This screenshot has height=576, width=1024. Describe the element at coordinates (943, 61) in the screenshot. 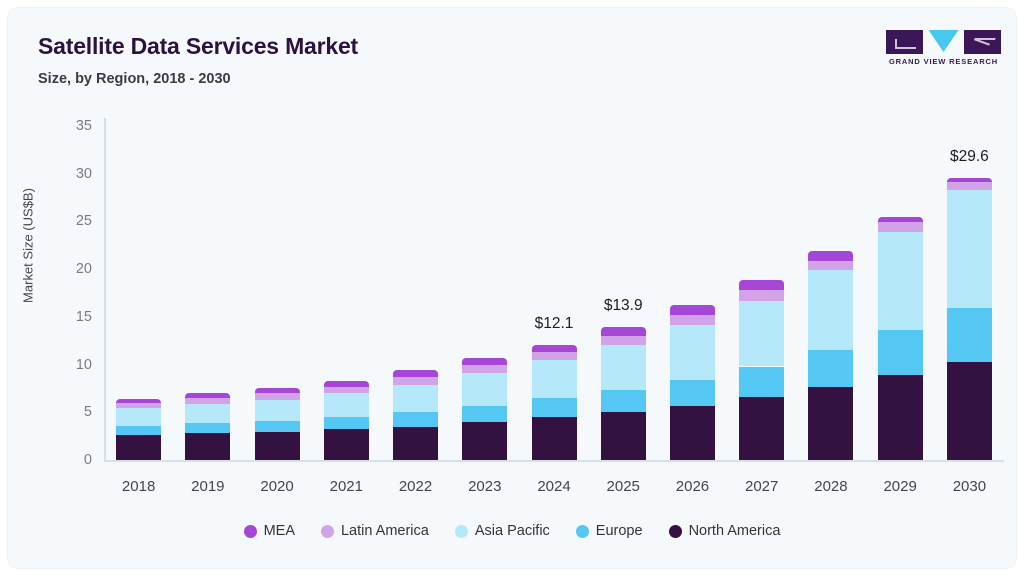

I see `logo-text: GRAND VIEW RESEARCH` at that location.